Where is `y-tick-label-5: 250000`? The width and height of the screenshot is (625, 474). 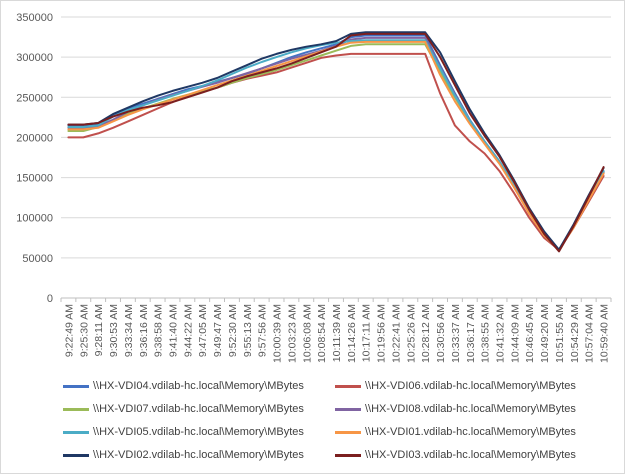
y-tick-label-5: 250000 is located at coordinates (34, 98).